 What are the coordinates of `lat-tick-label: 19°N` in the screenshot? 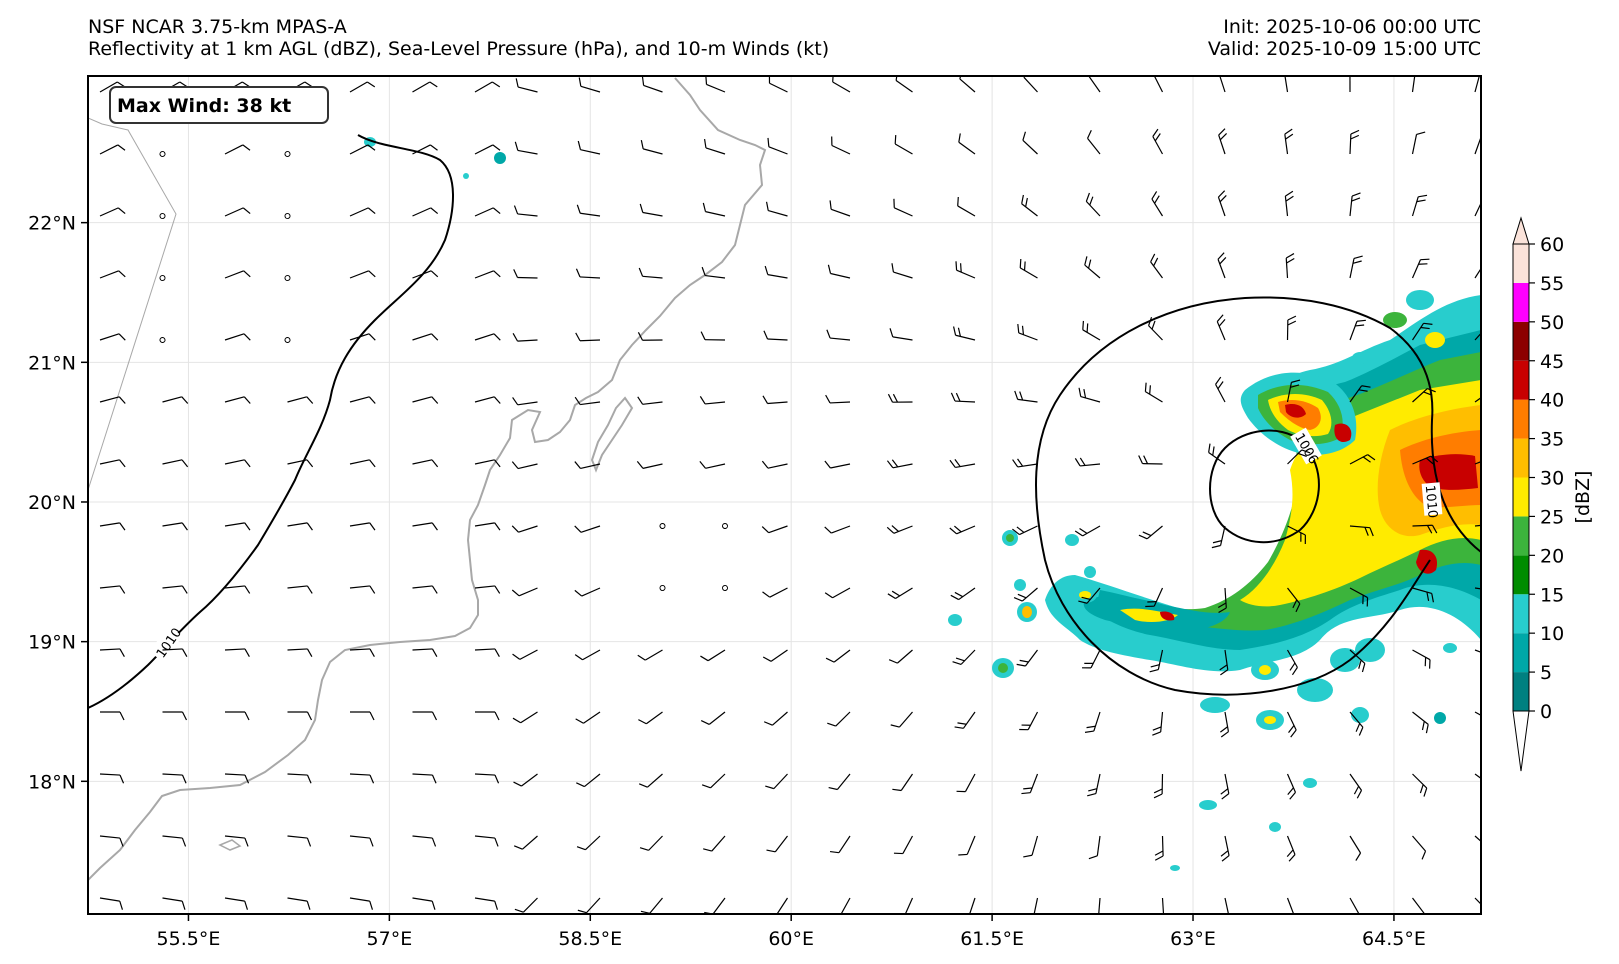 It's located at (52, 643).